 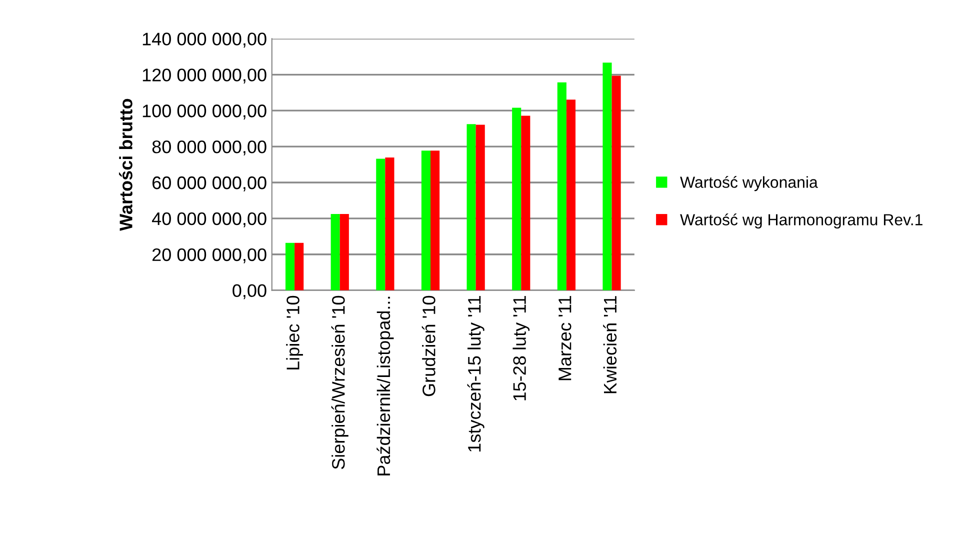 What do you see at coordinates (204, 40) in the screenshot?
I see `y-tick-label: 140 000 000,00` at bounding box center [204, 40].